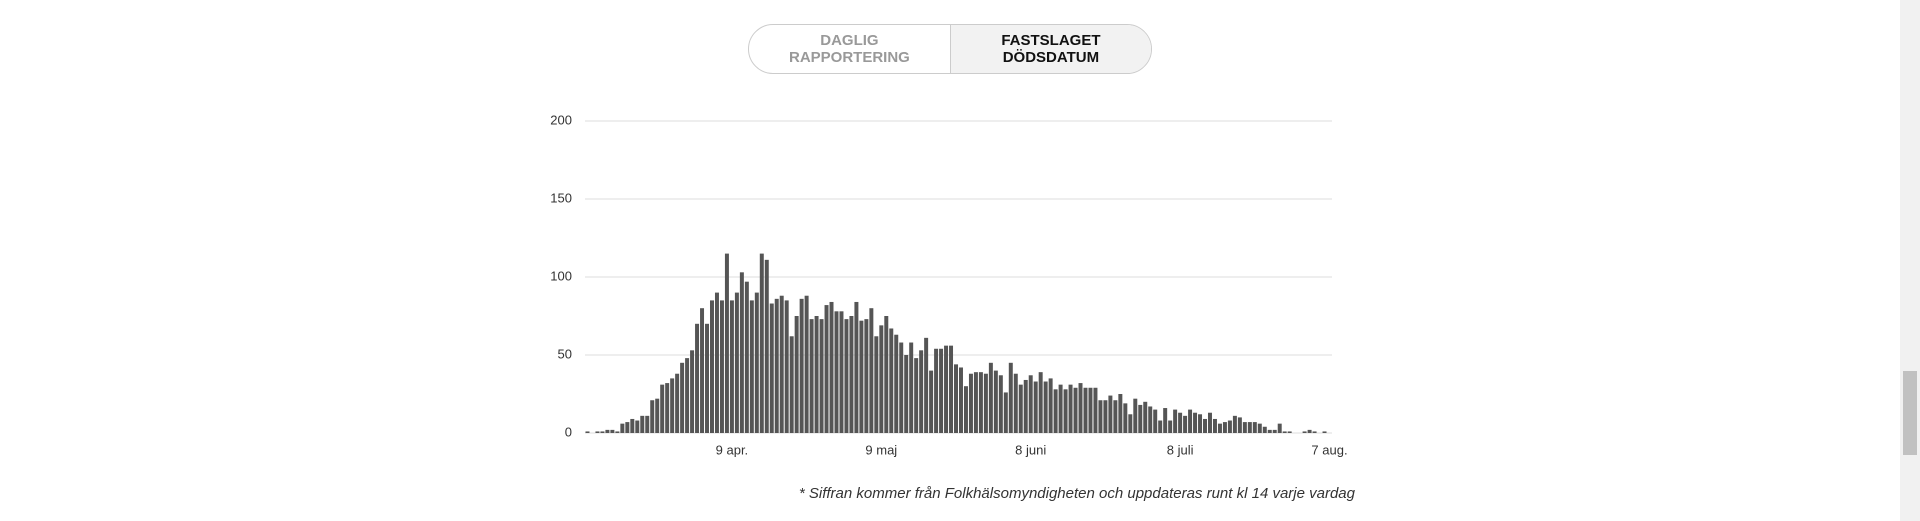 The height and width of the screenshot is (521, 1920). Describe the element at coordinates (732, 449) in the screenshot. I see `x-tick-label: 9 apr.` at that location.